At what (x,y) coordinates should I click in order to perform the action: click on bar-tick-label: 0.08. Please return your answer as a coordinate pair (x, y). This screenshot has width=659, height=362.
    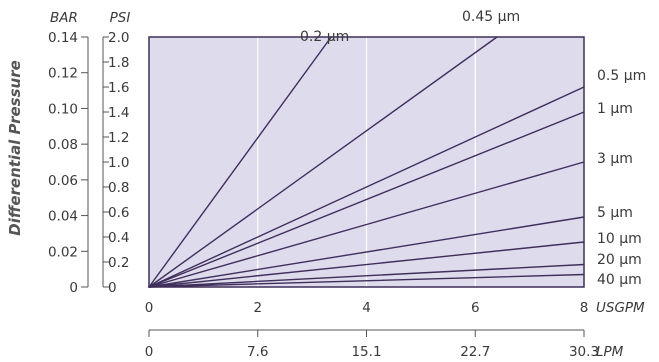
    Looking at the image, I should click on (63, 145).